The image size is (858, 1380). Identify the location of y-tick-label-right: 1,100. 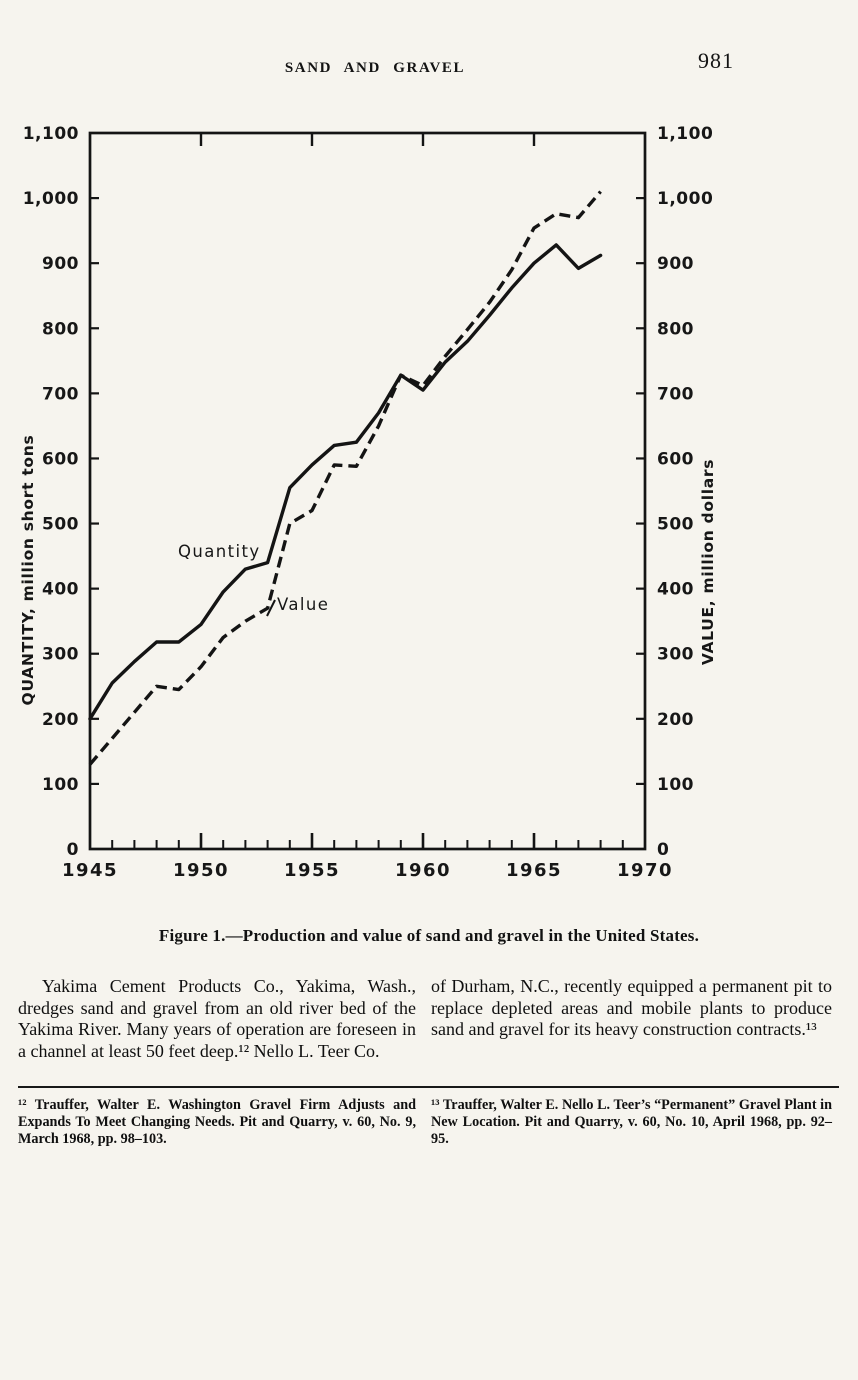
(685, 134).